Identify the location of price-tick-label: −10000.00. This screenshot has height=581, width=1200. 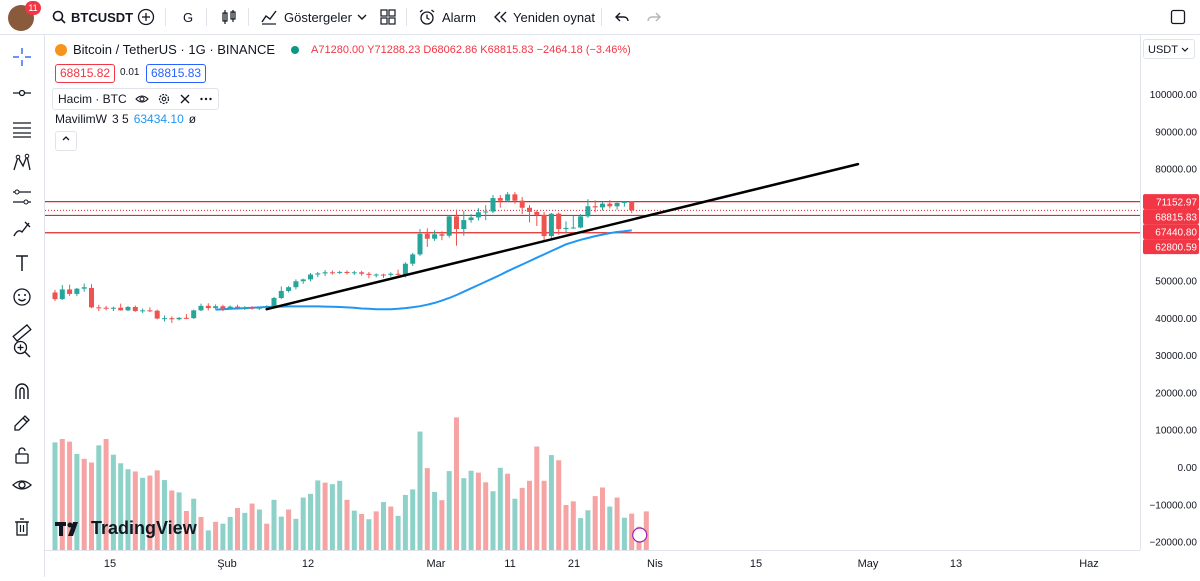
(1173, 505).